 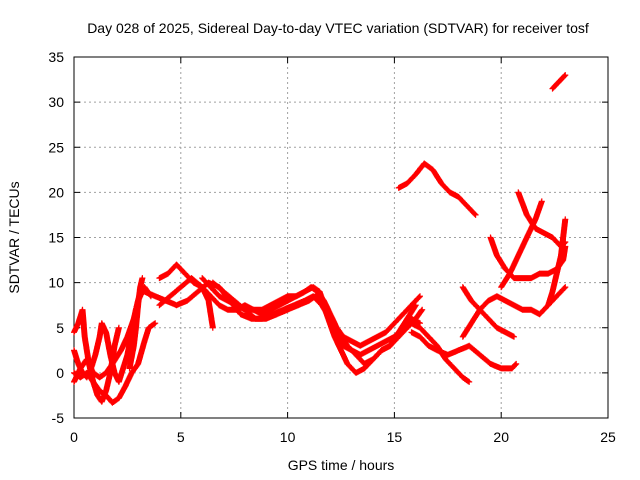 I want to click on y-tick-label: 30, so click(x=56, y=102).